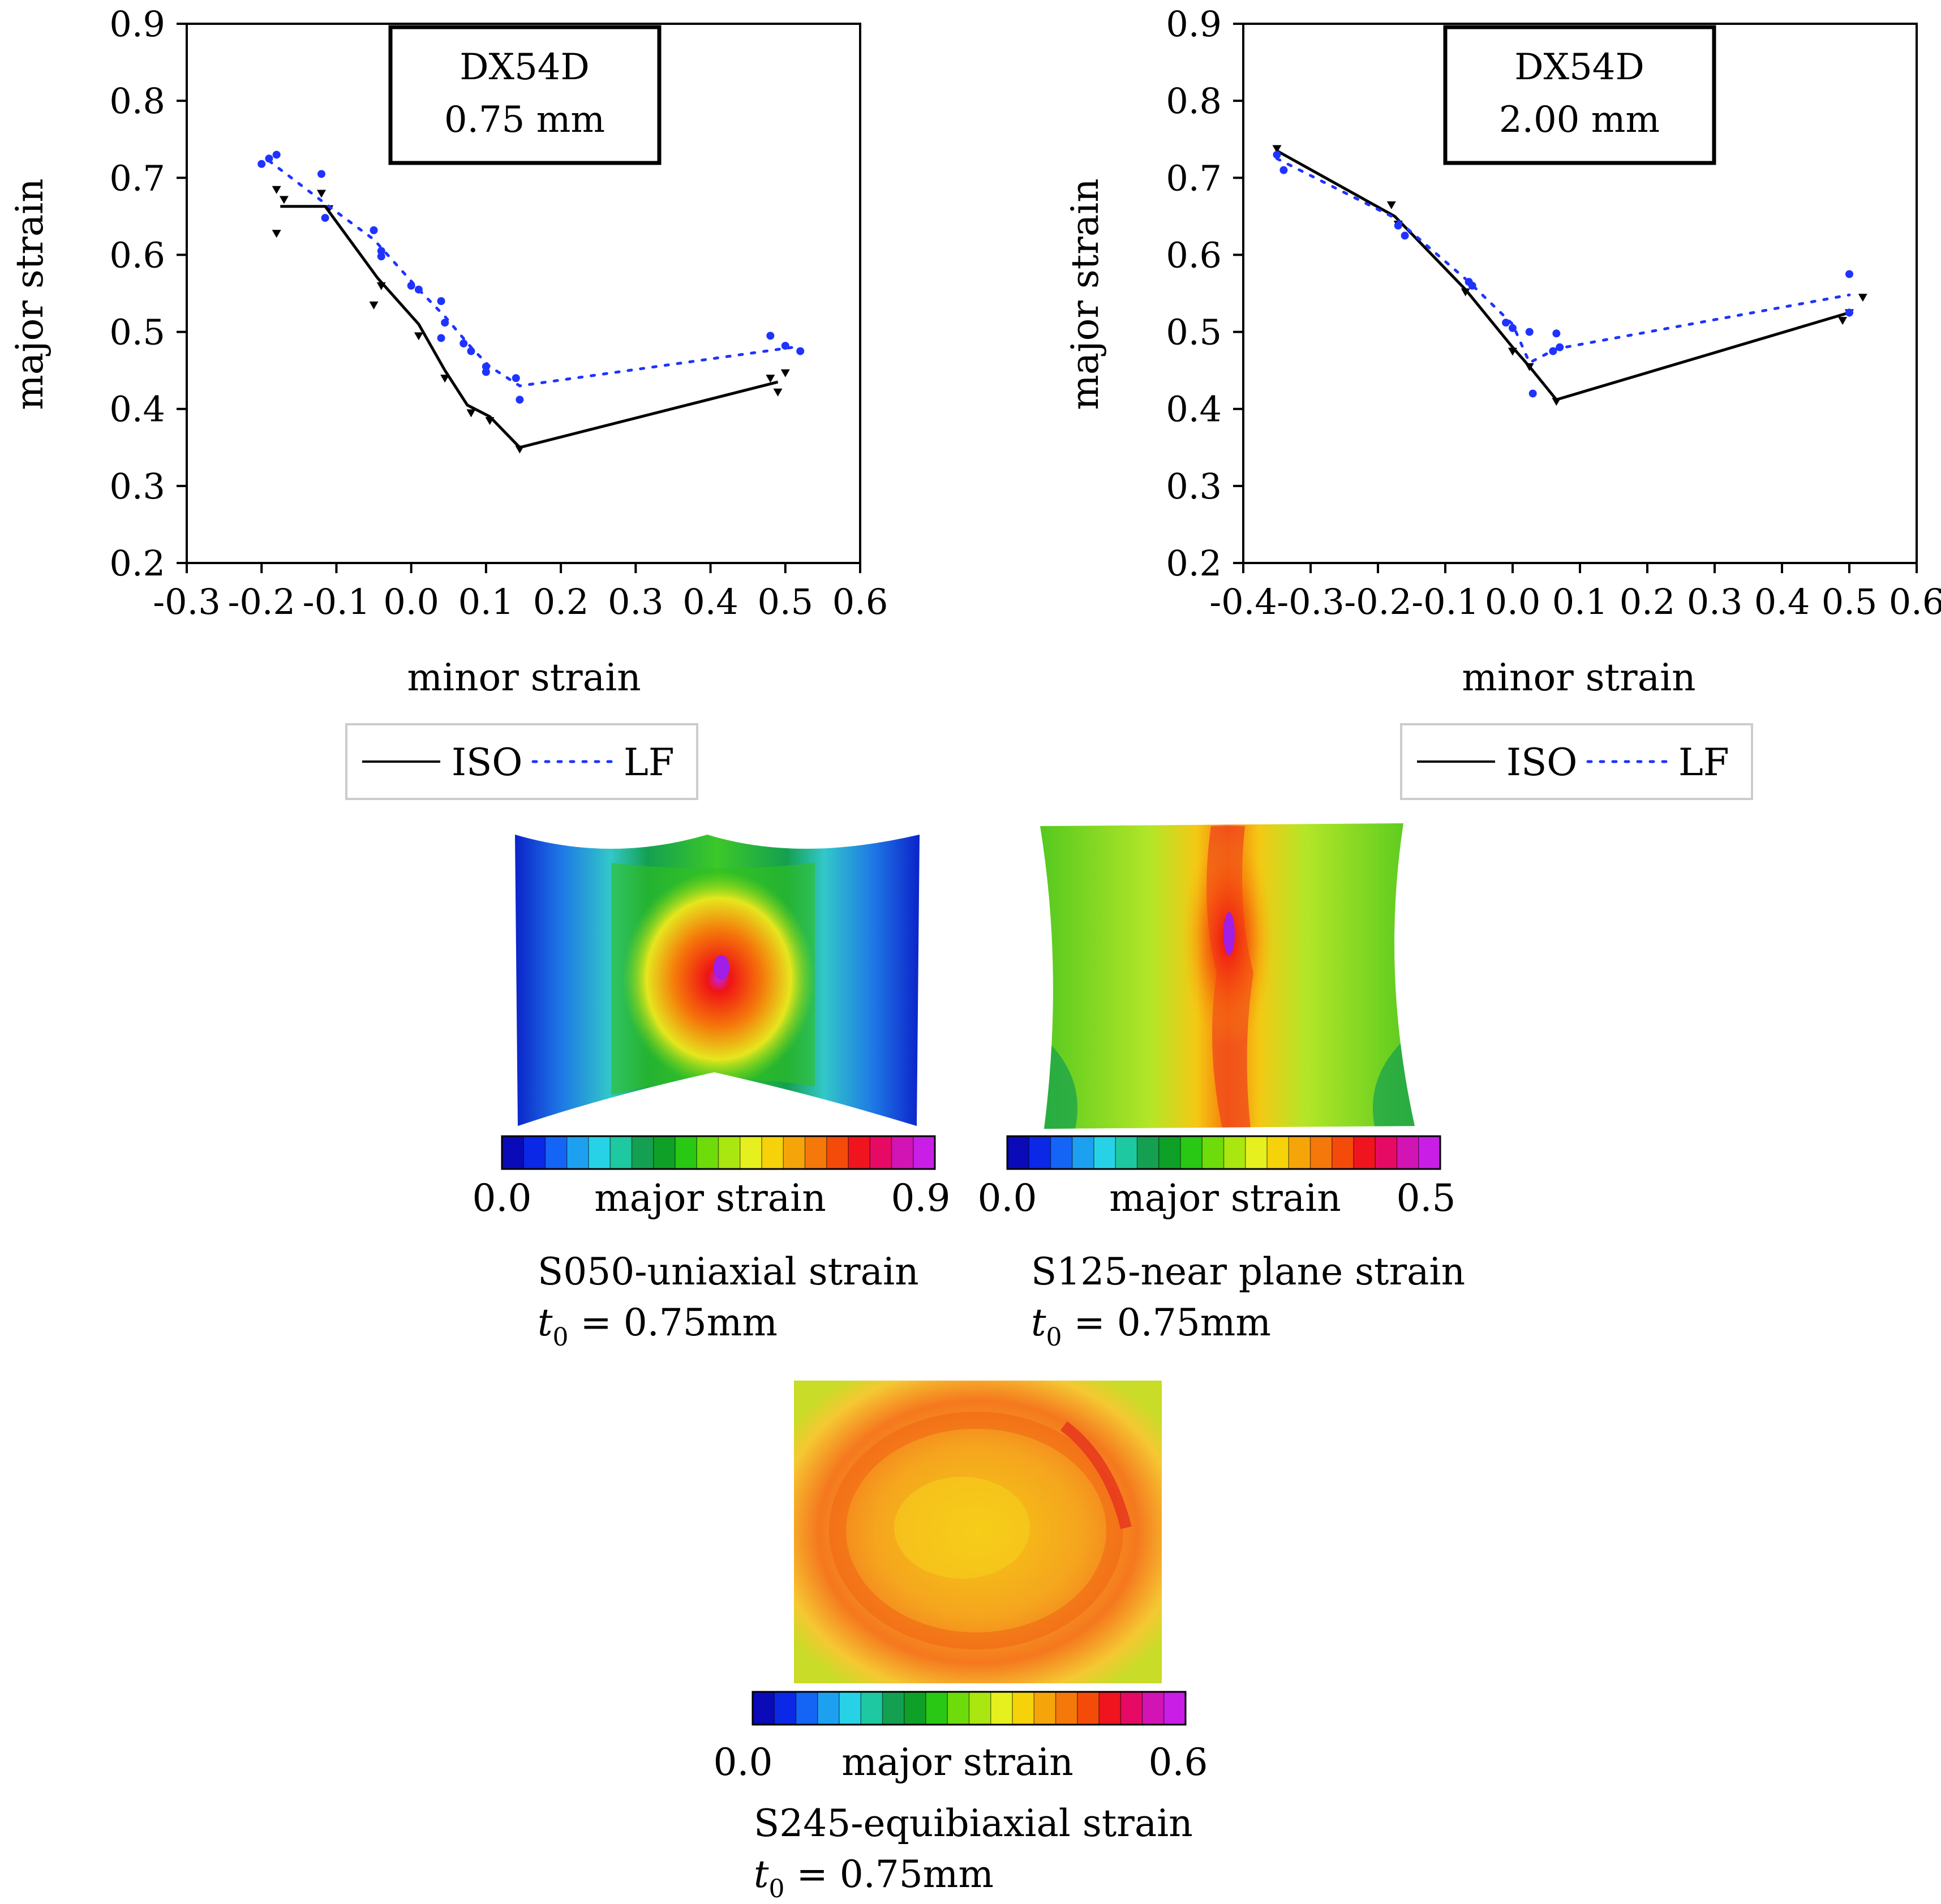 The height and width of the screenshot is (1904, 1941). I want to click on chart1-x-ticks: -0.3 -0.2 -0.1 0.0 0.1 0.2 0.3 0.4 0.5 0.6, so click(520, 592).